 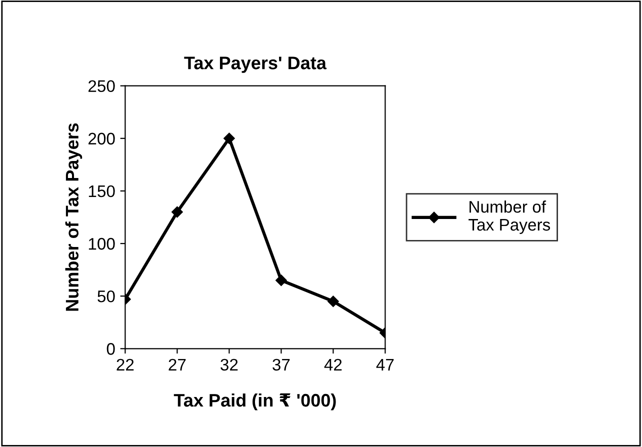 What do you see at coordinates (106, 296) in the screenshot?
I see `y-tick-label: 50` at bounding box center [106, 296].